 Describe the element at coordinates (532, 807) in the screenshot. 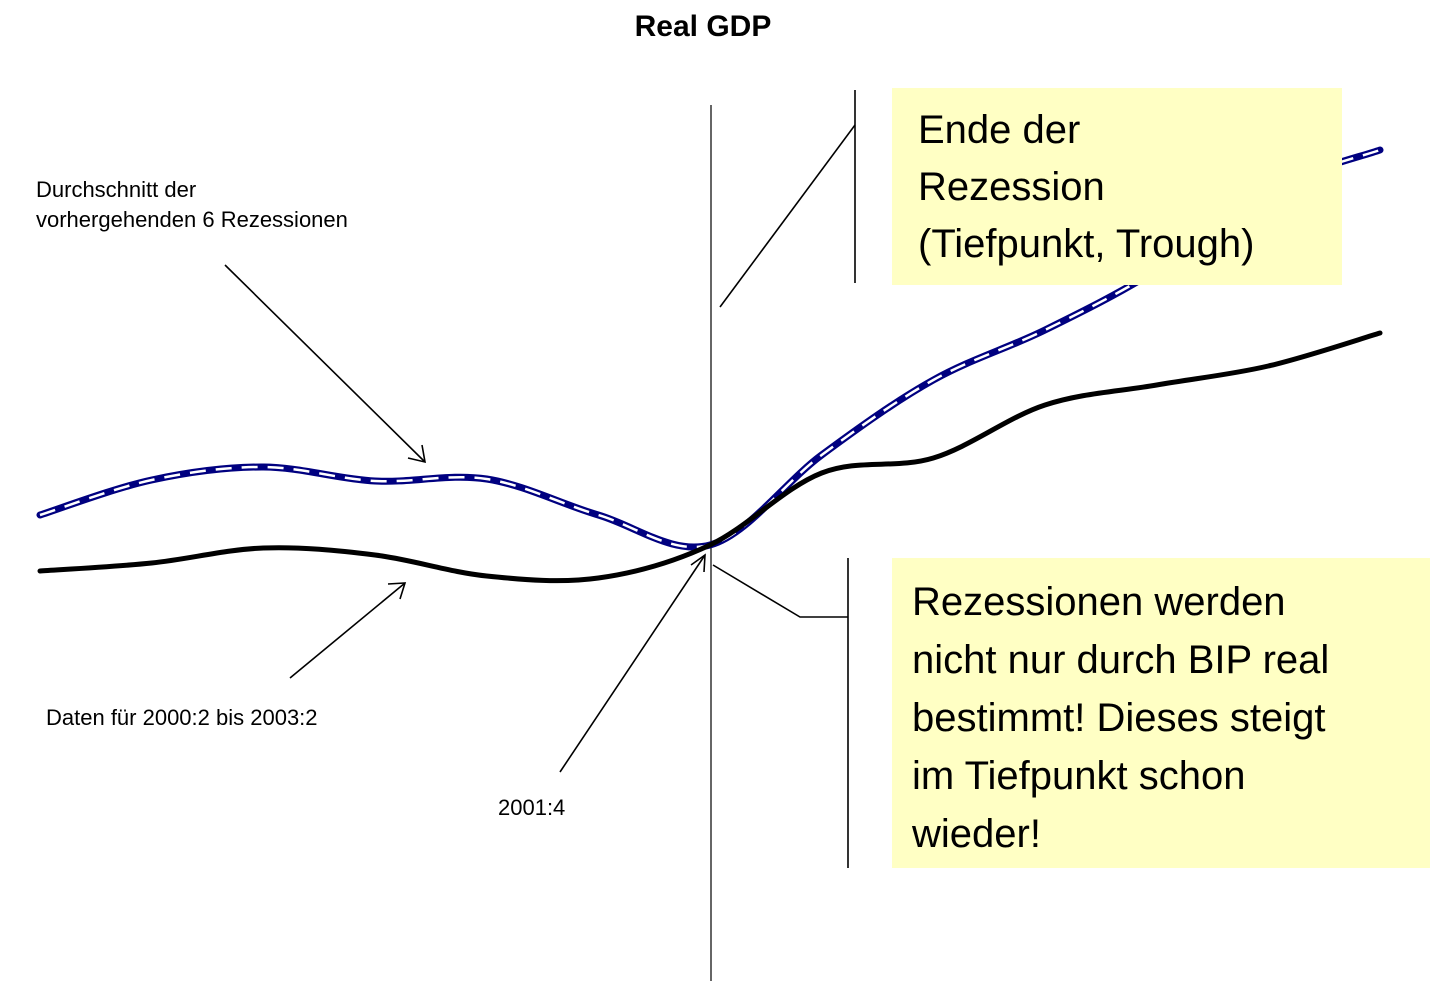

I see `x-tick-label: 2001:4` at that location.